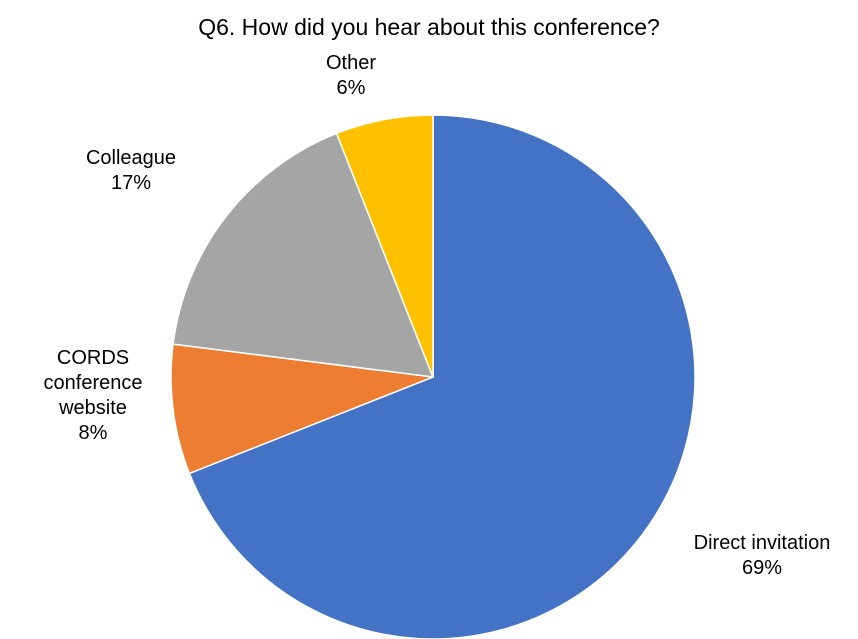 Image resolution: width=858 pixels, height=639 pixels. I want to click on slice-label-colleague: Colleague 17%, so click(131, 171).